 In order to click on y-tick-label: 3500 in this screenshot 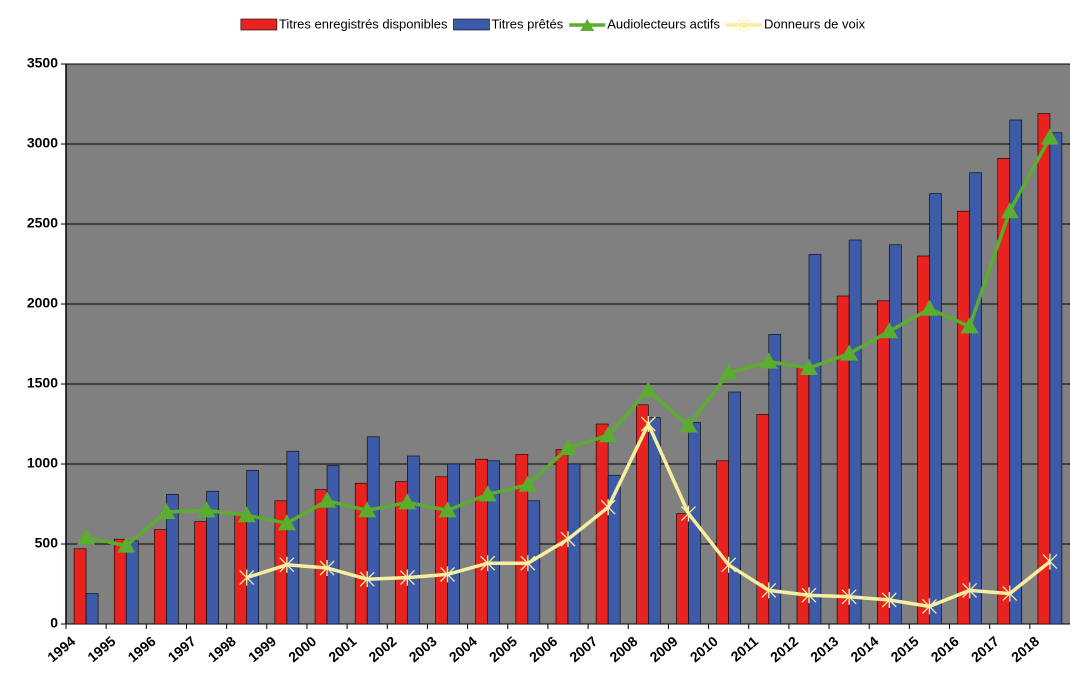, I will do `click(42, 63)`.